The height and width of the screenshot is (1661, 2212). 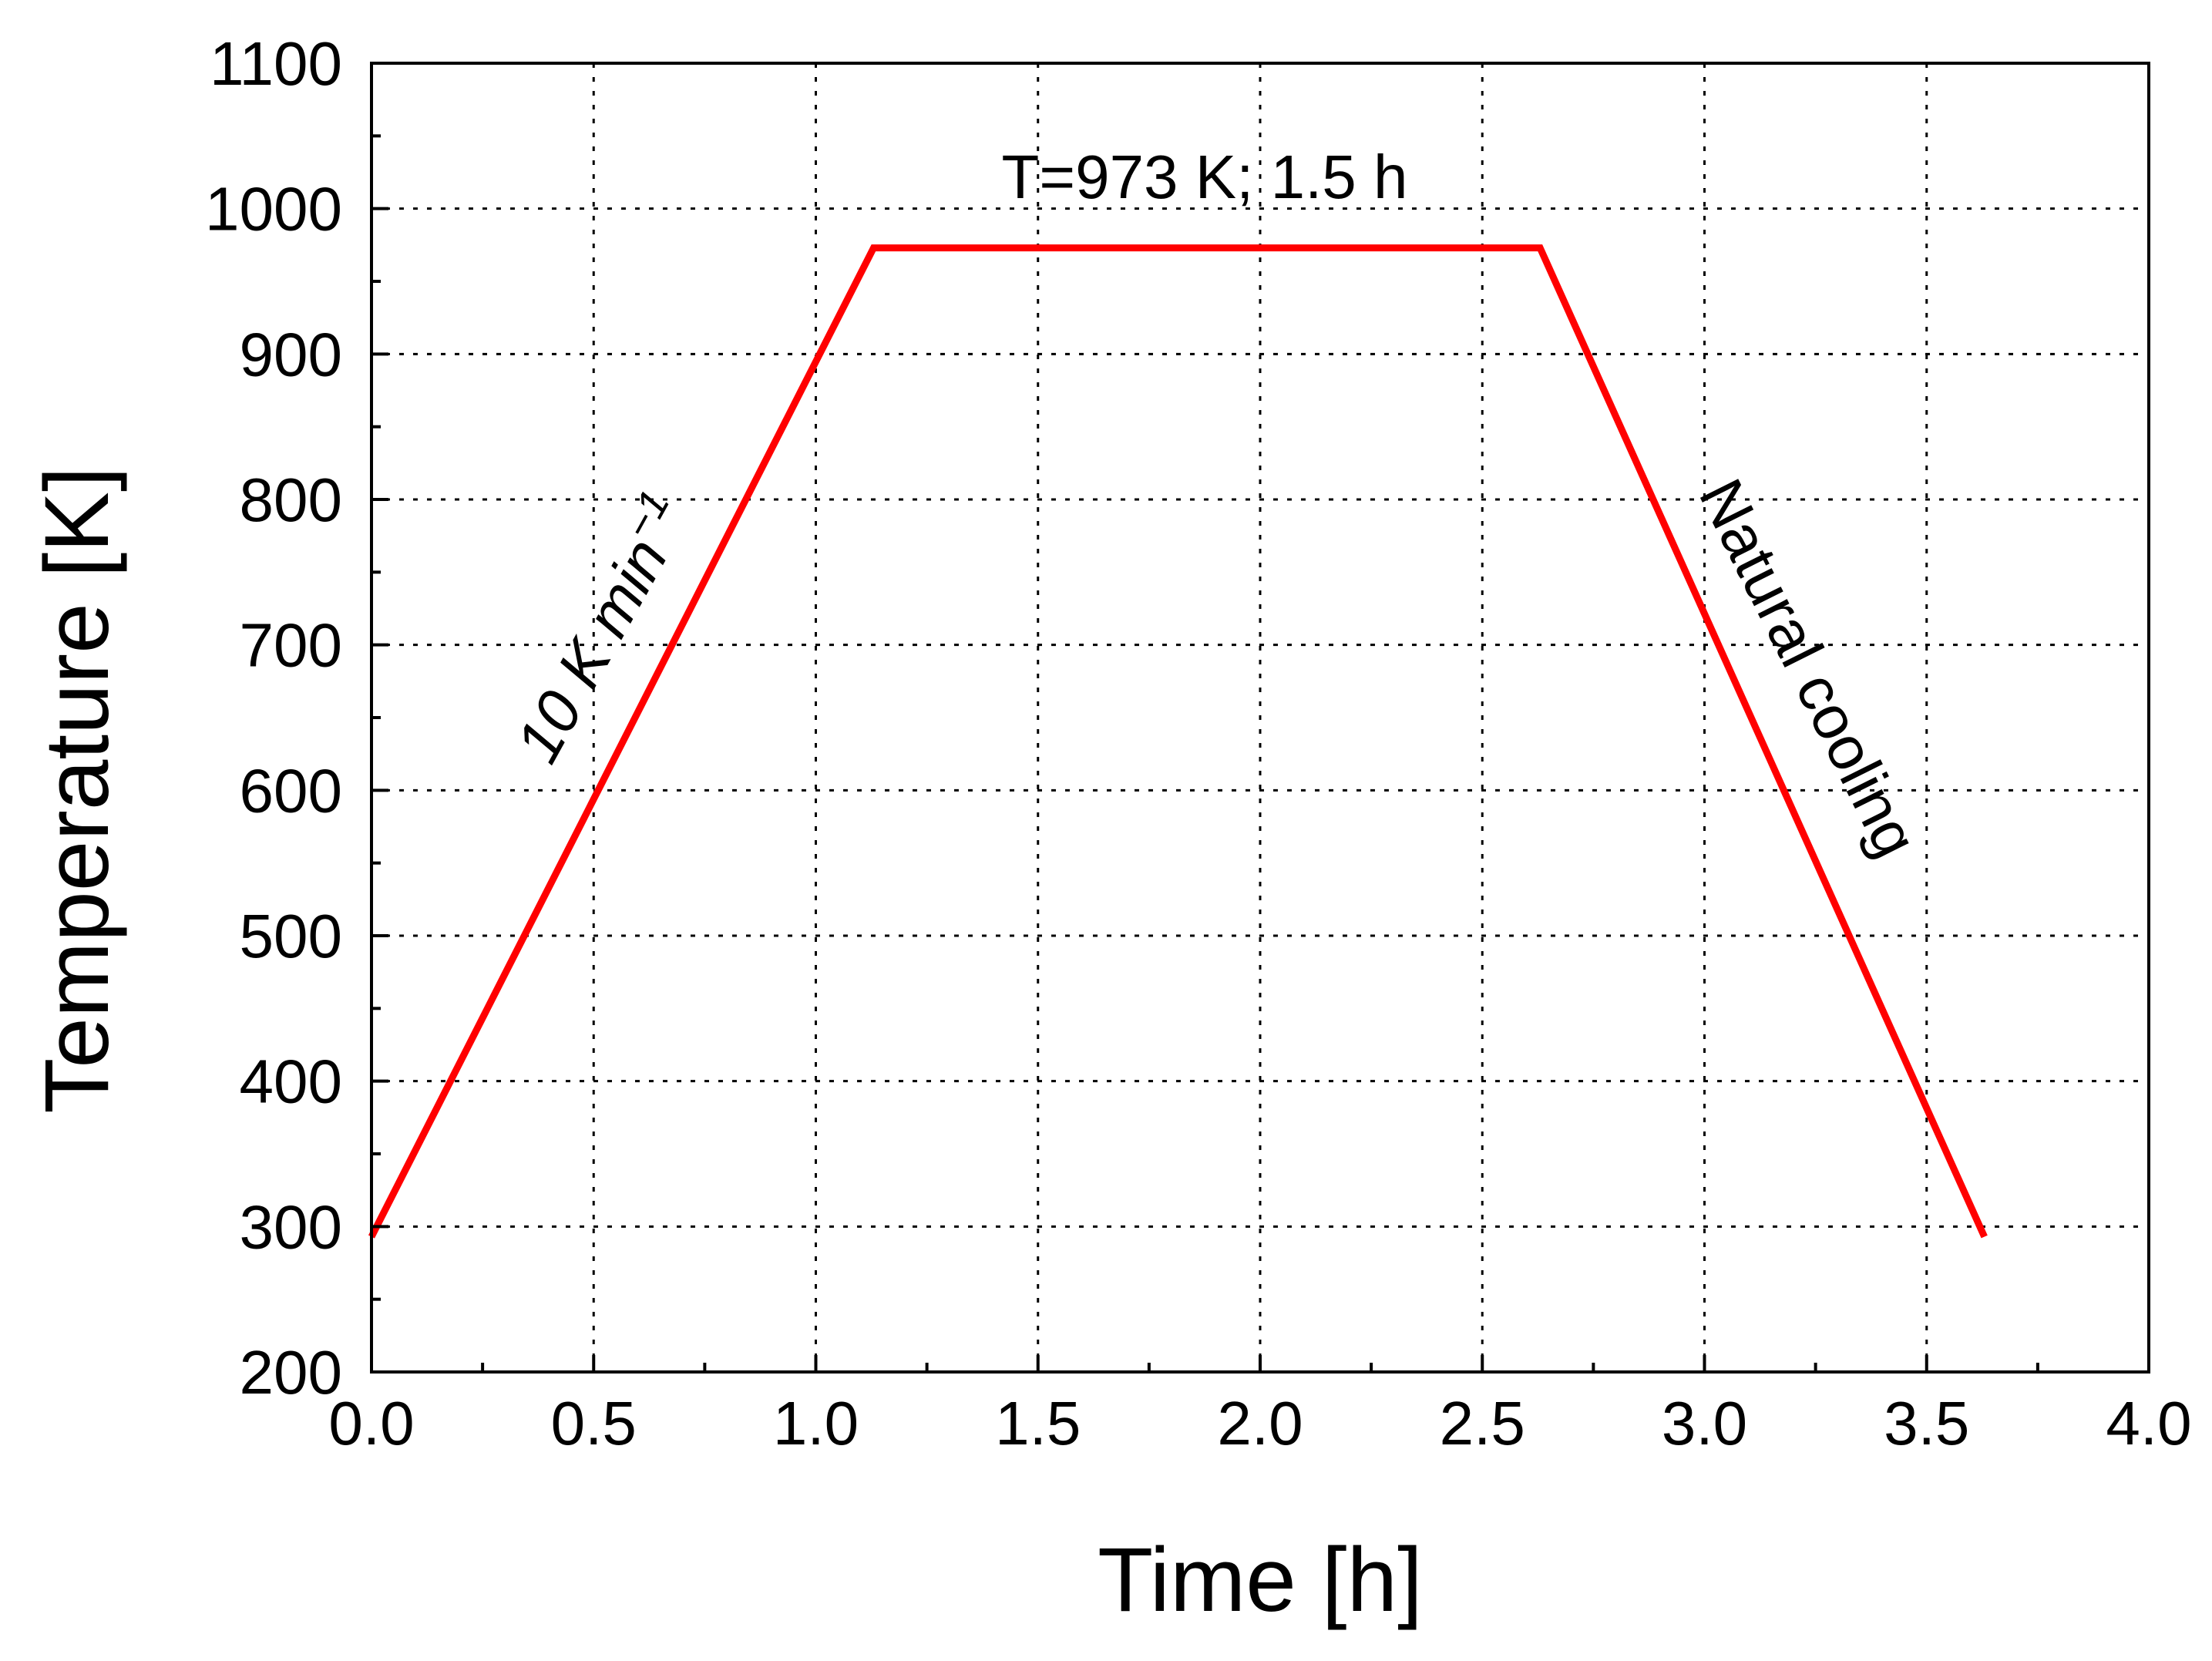 What do you see at coordinates (274, 209) in the screenshot?
I see `y-tick-label: 1000` at bounding box center [274, 209].